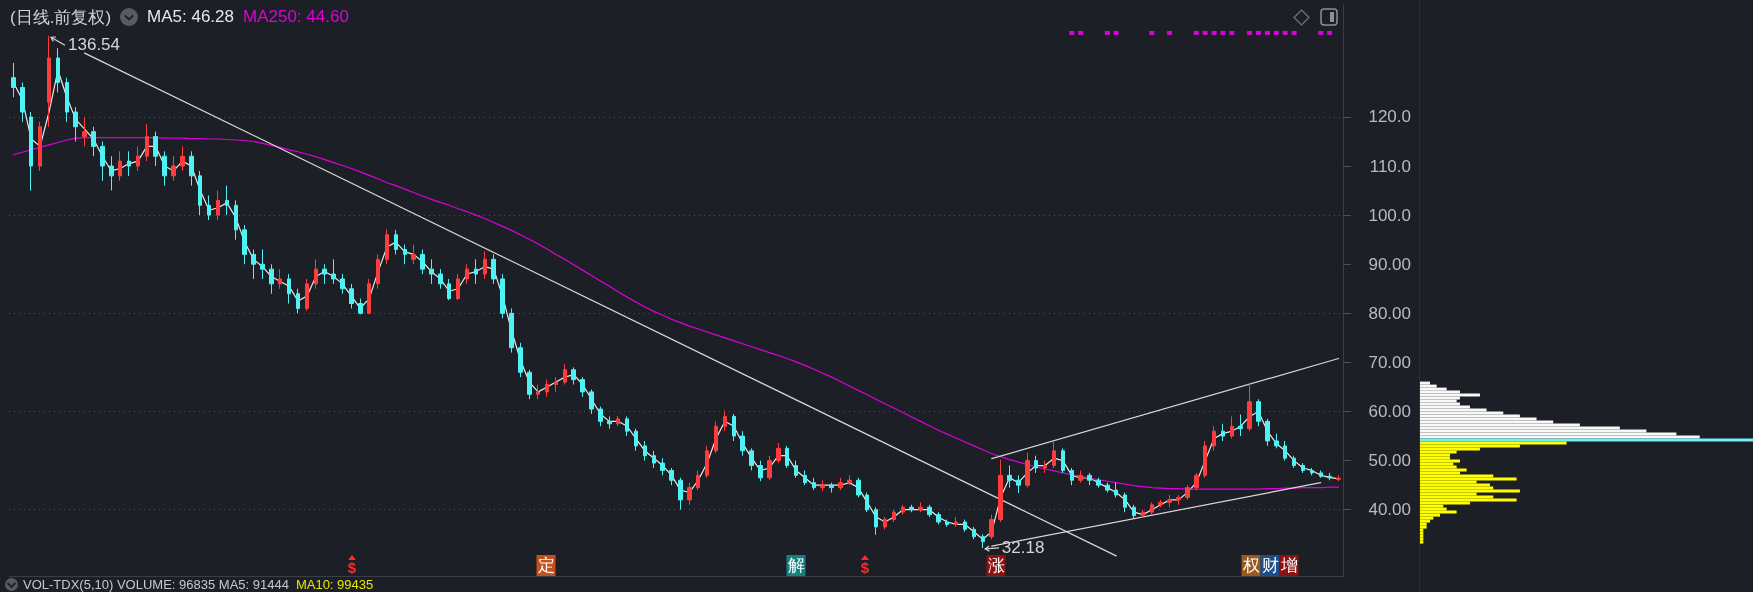 The image size is (1753, 592). What do you see at coordinates (61, 17) in the screenshot?
I see `chart-title: (日线.前复权)` at bounding box center [61, 17].